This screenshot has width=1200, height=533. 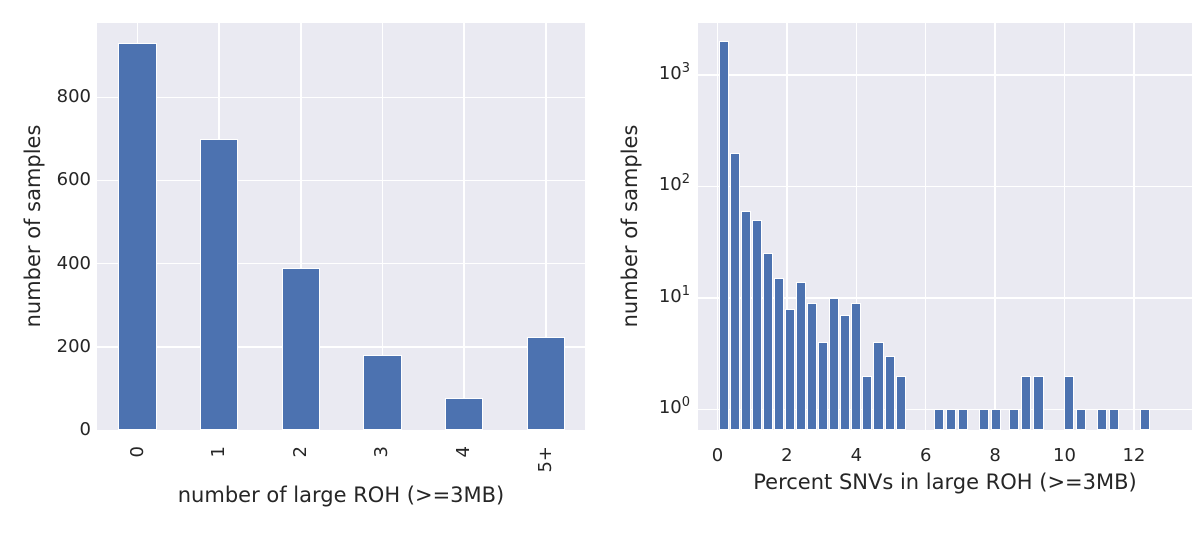 What do you see at coordinates (73, 263) in the screenshot?
I see `y-tick-label: 400` at bounding box center [73, 263].